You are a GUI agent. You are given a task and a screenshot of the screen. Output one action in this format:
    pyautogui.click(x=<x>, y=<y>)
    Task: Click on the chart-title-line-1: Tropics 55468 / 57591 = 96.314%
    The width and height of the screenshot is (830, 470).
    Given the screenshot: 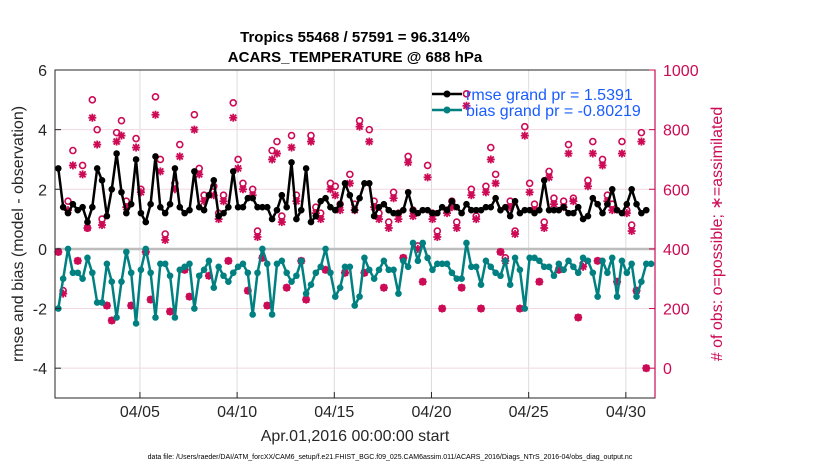 What is the action you would take?
    pyautogui.click(x=355, y=37)
    